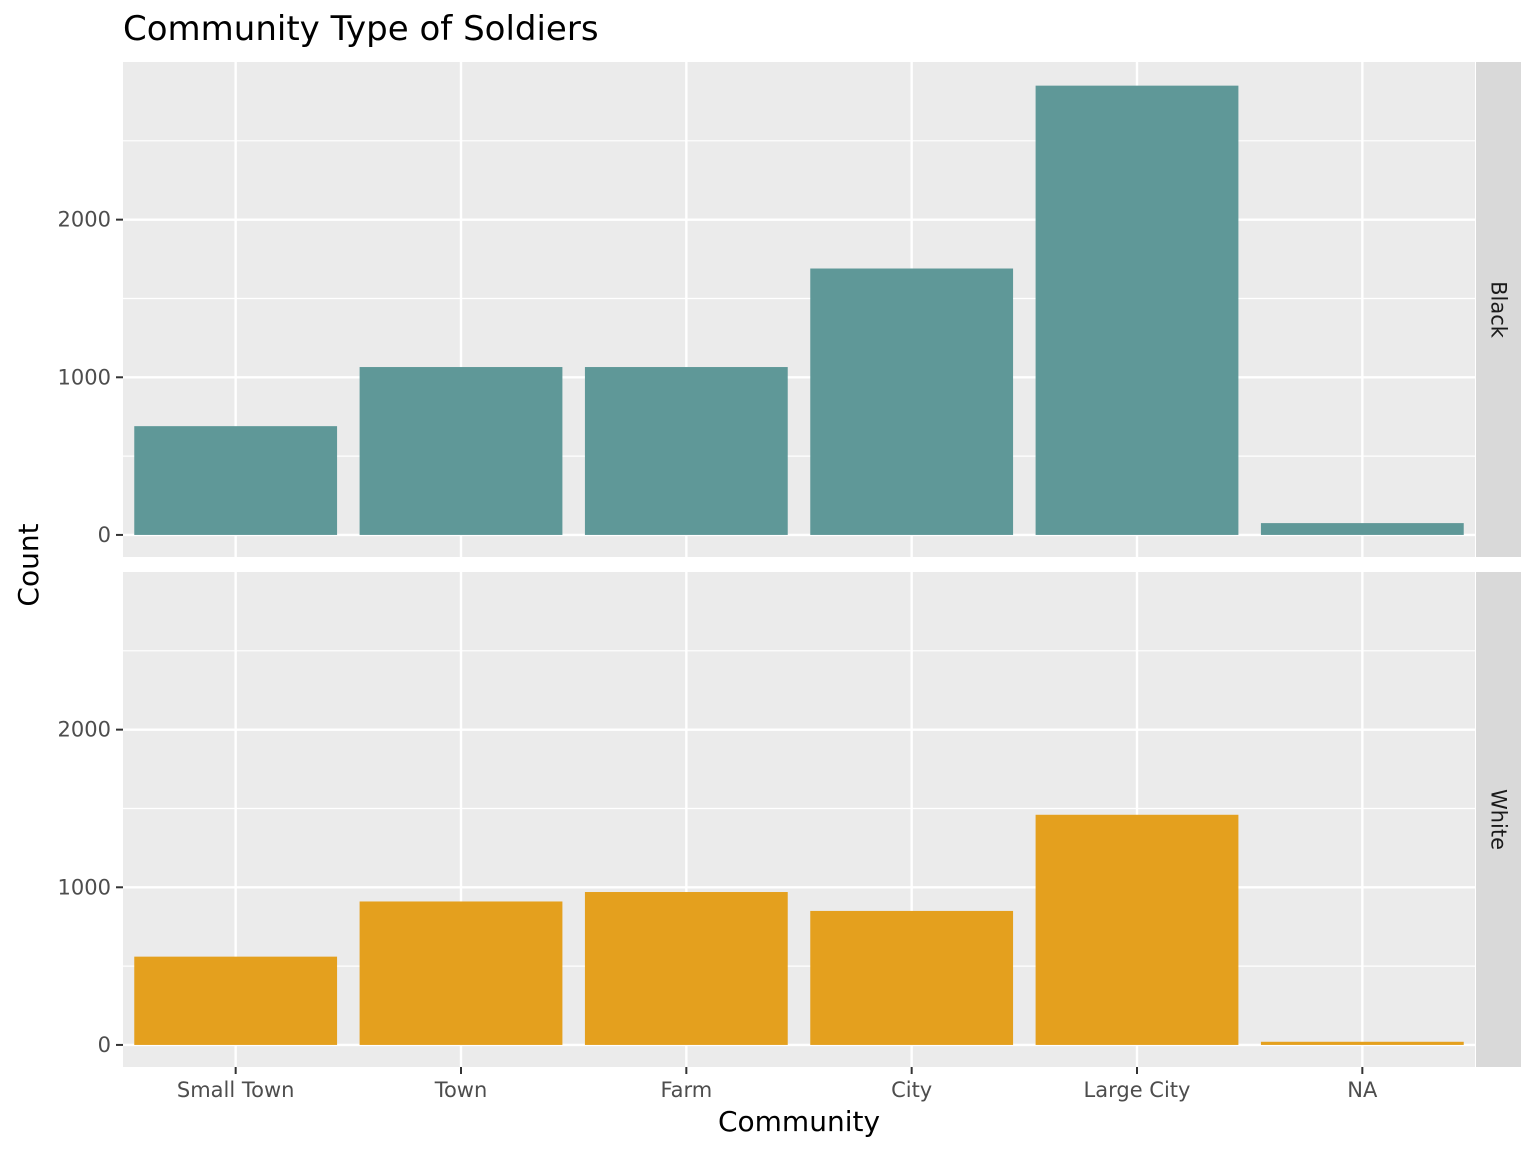 This screenshot has width=1536, height=1152. What do you see at coordinates (1137, 1090) in the screenshot?
I see `x-tick-label: Large City` at bounding box center [1137, 1090].